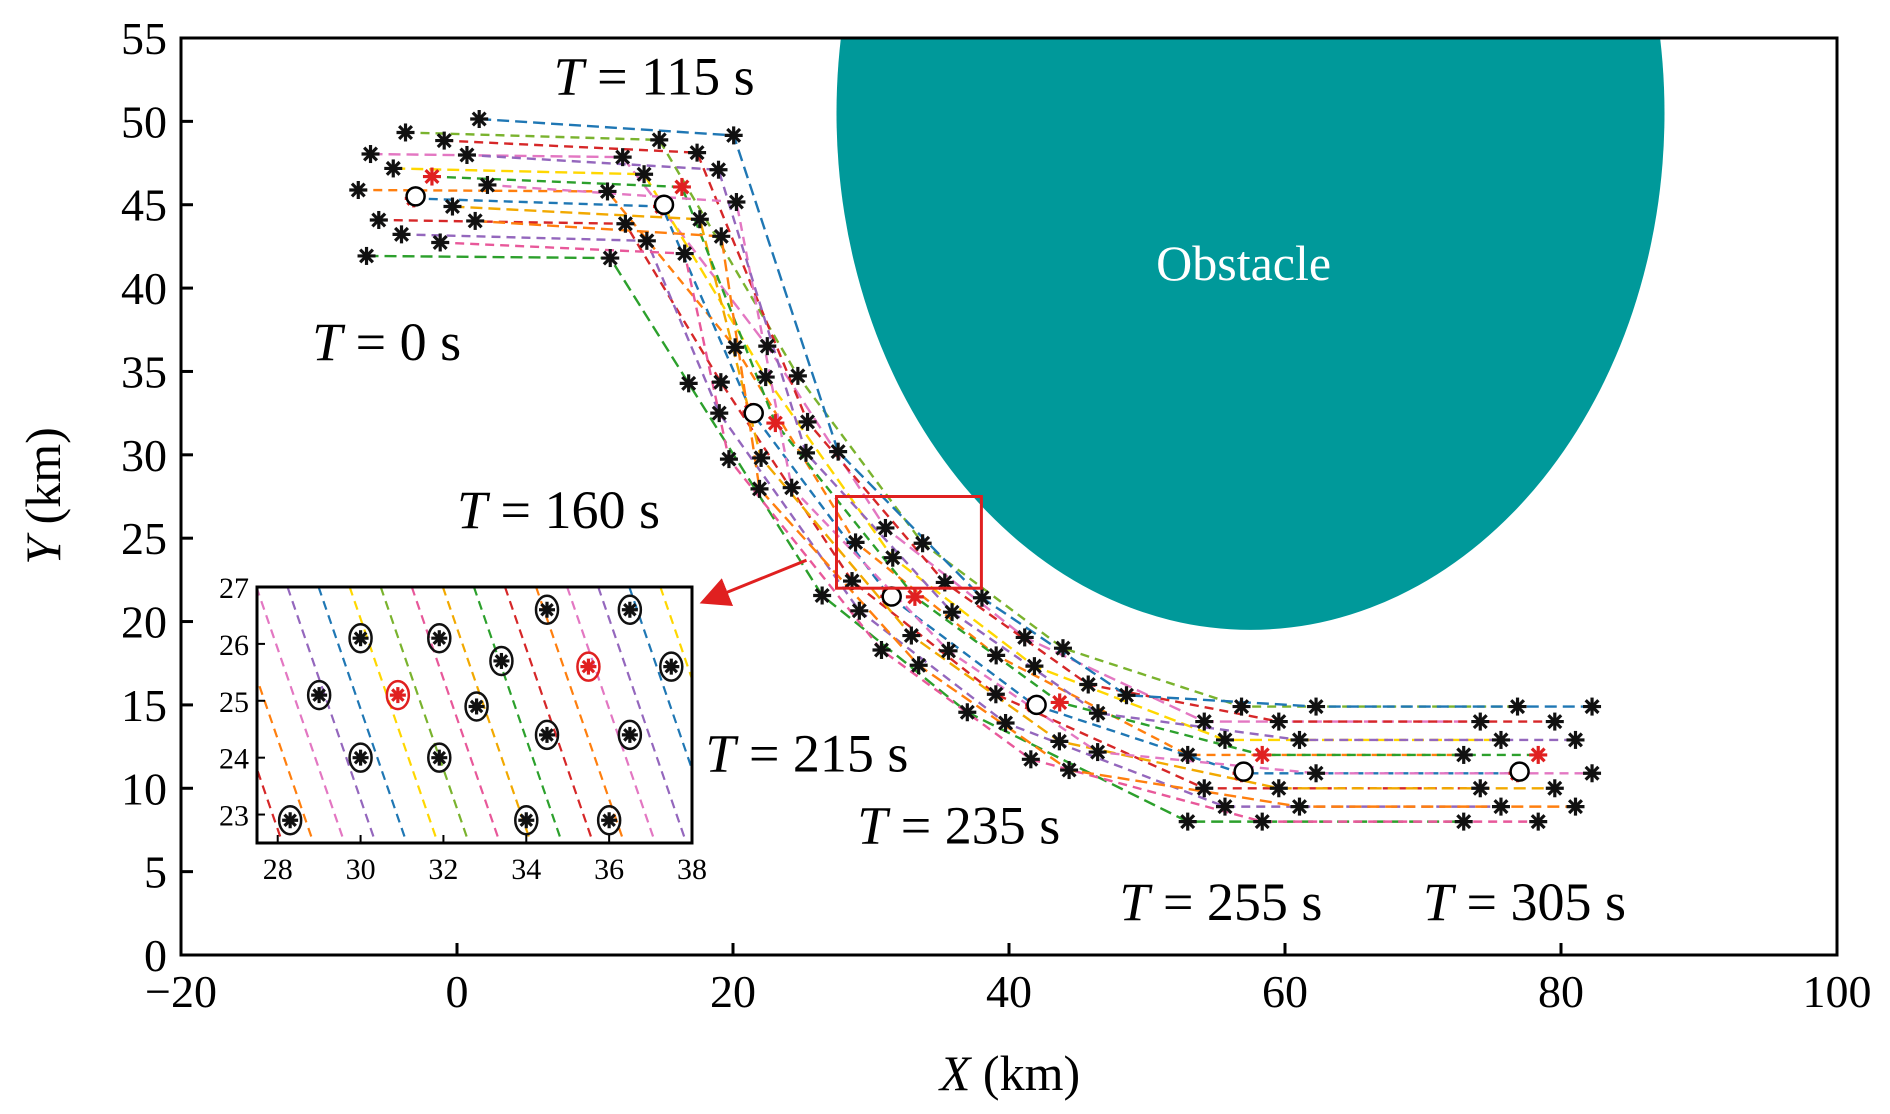 Image resolution: width=1890 pixels, height=1114 pixels. I want to click on inset-y-tick-label: 27, so click(234, 588).